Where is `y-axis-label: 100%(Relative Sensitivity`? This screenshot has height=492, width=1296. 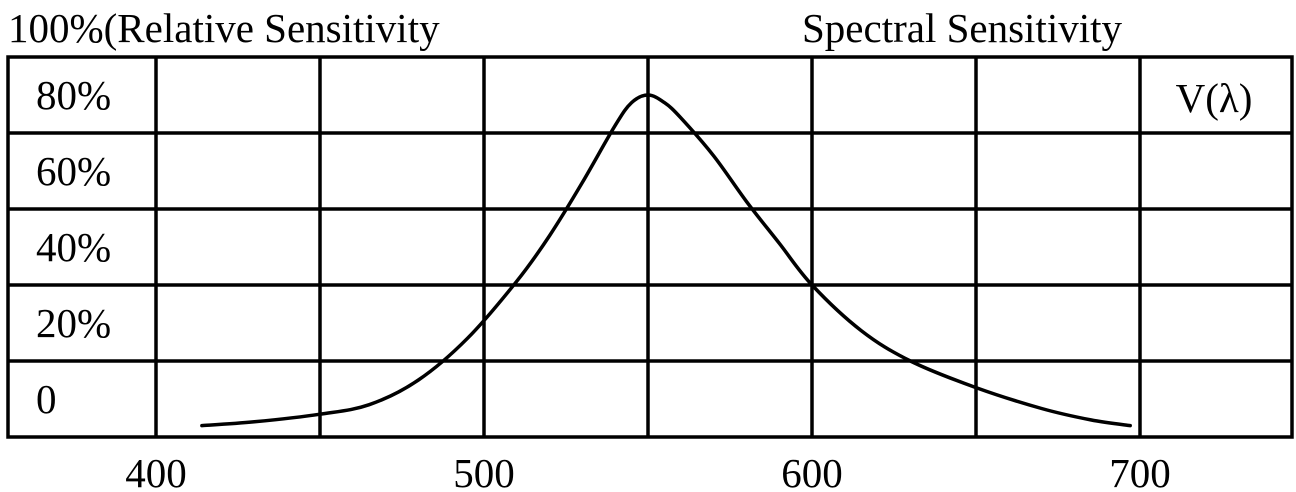 y-axis-label: 100%(Relative Sensitivity is located at coordinates (224, 28).